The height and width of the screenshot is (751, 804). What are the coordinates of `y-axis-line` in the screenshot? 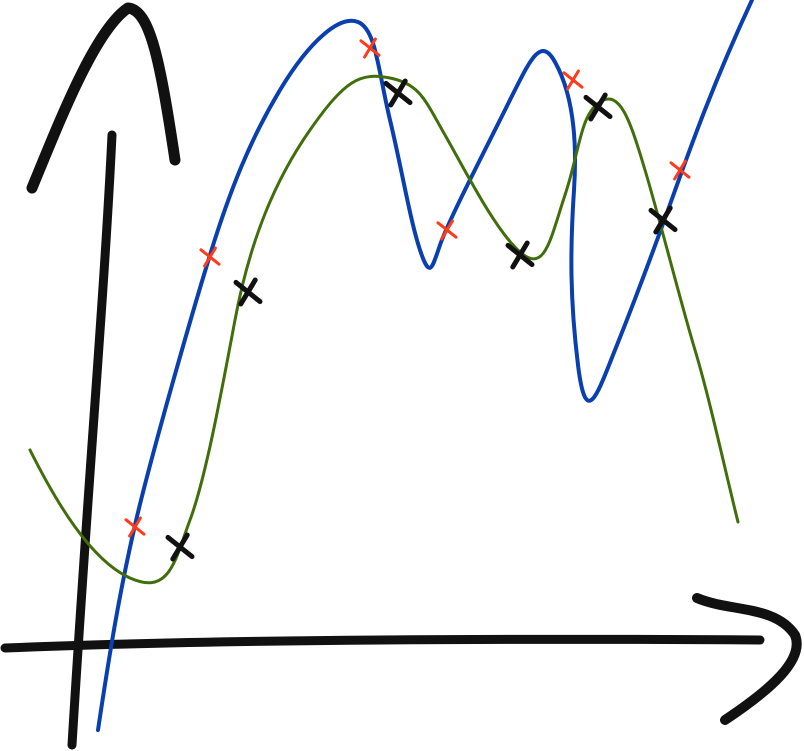 It's located at (92, 440).